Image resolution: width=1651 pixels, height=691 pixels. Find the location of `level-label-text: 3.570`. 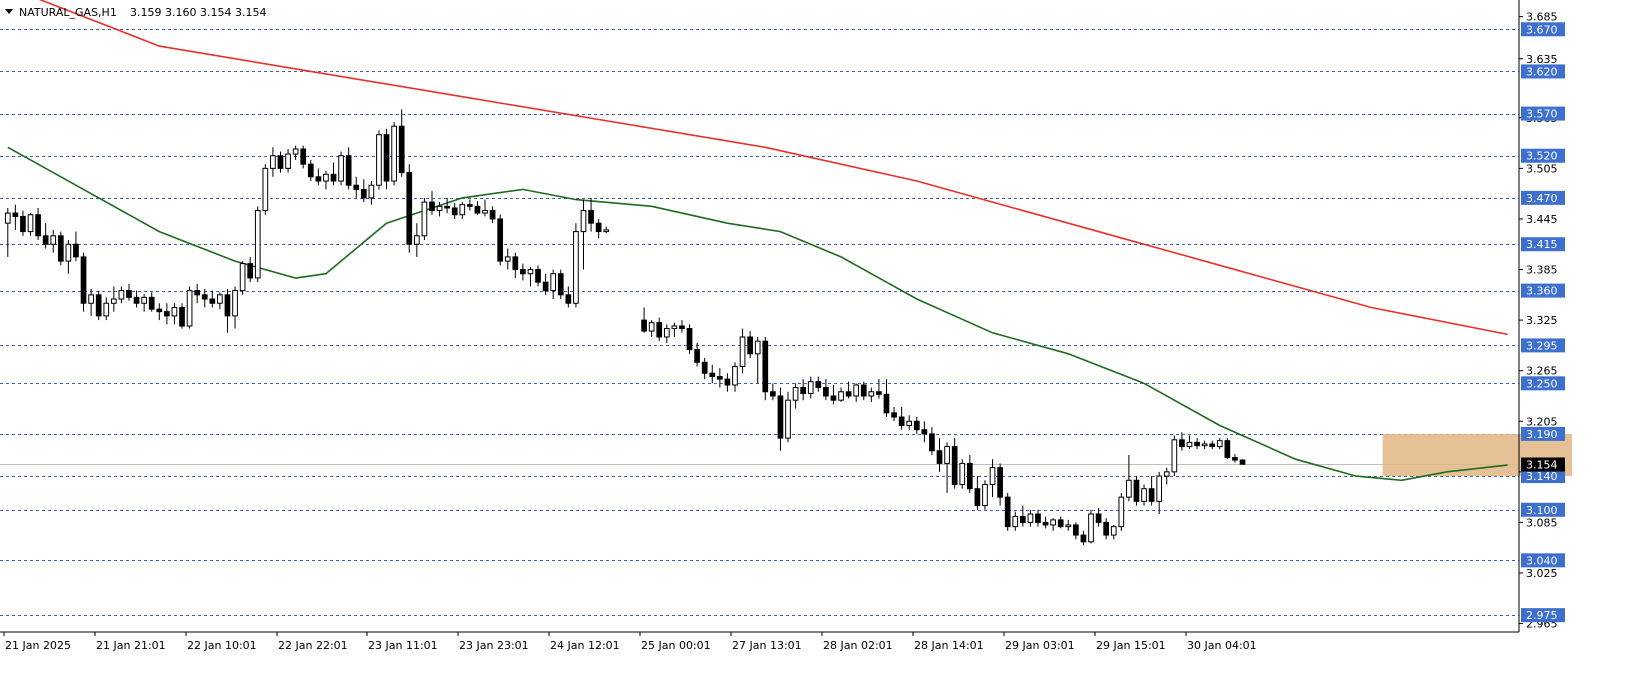

level-label-text: 3.570 is located at coordinates (1542, 114).